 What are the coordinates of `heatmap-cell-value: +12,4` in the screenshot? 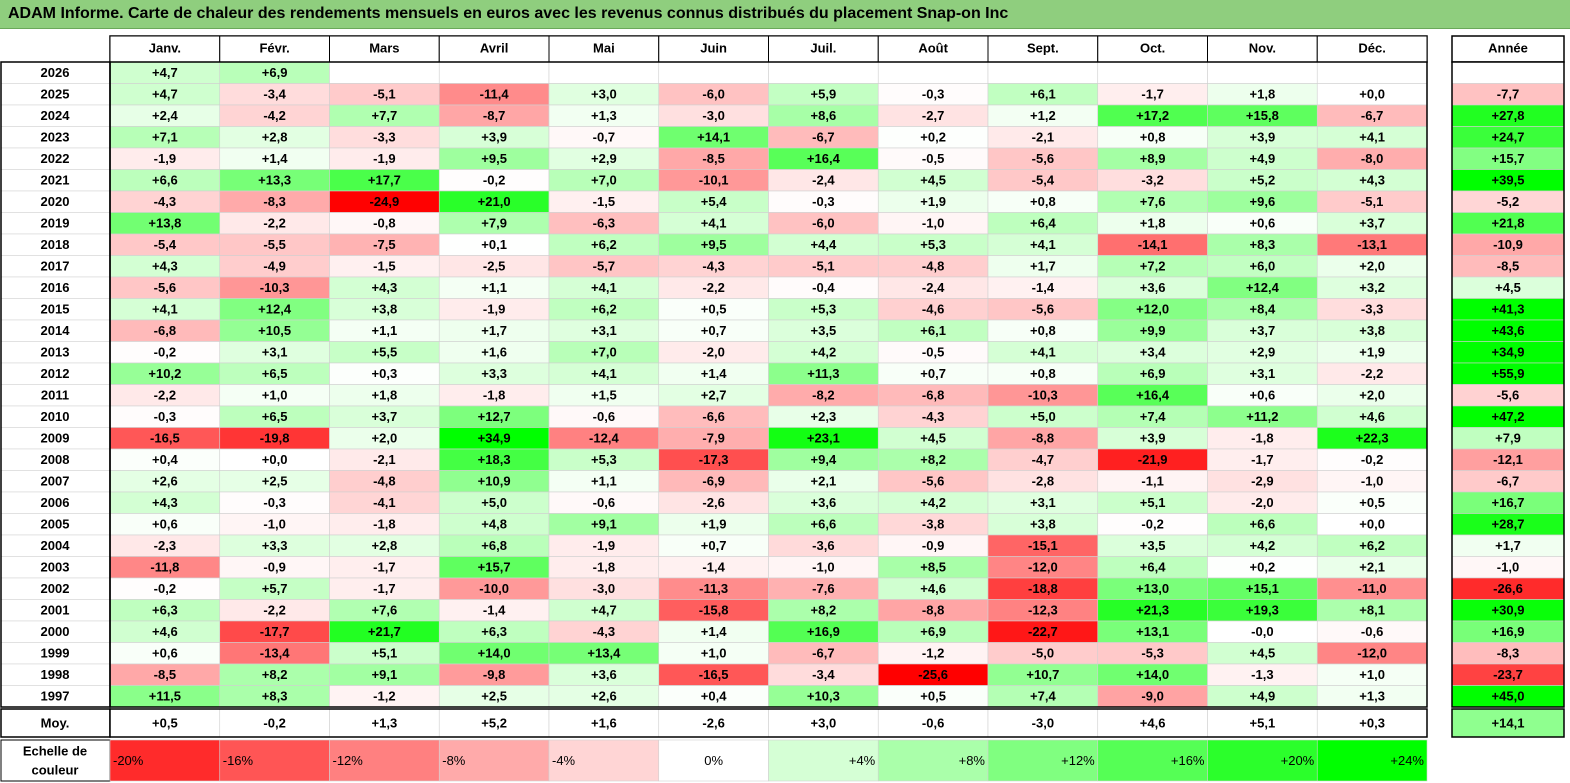 It's located at (275, 309).